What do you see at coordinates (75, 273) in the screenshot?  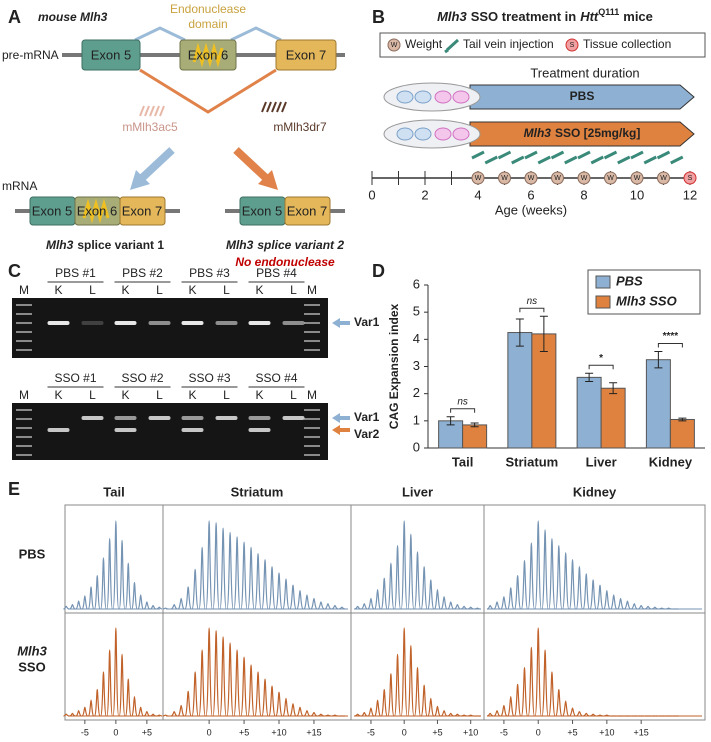 I see `group-label: PBS #1` at bounding box center [75, 273].